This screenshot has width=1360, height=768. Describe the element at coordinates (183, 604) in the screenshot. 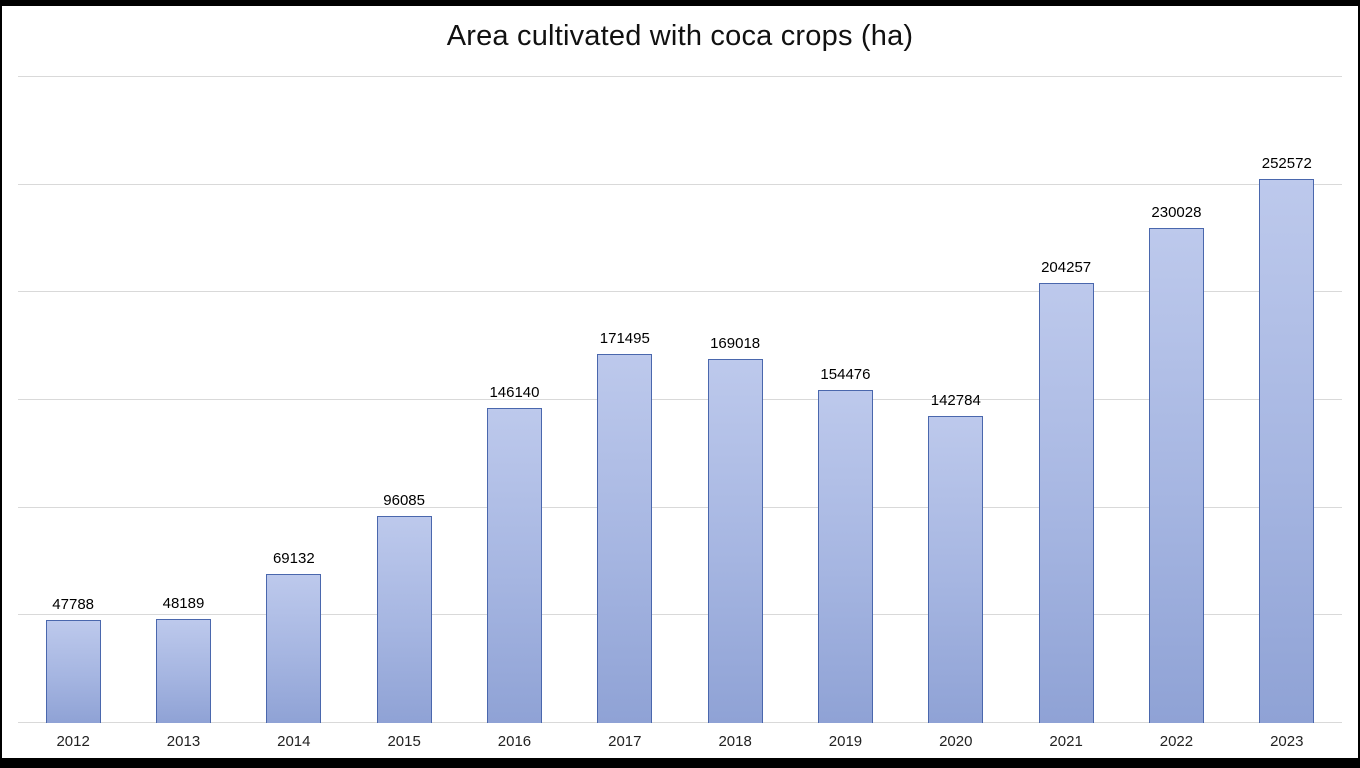

I see `bar-value-label: 48189` at that location.